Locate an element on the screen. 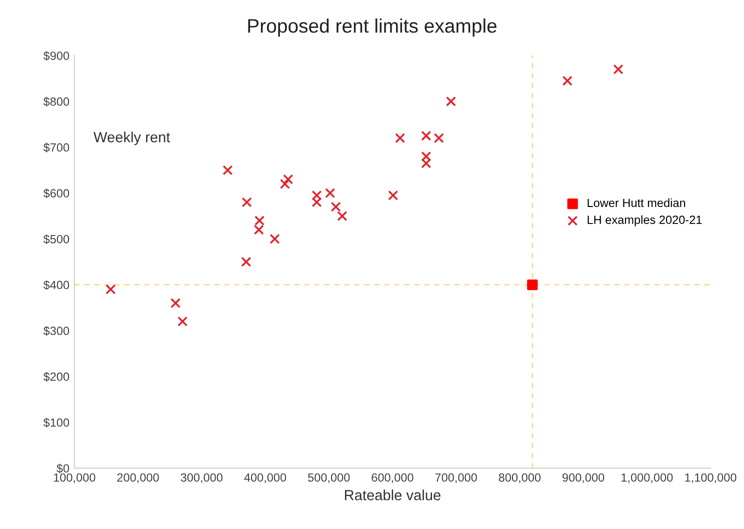  x-tick-label: 100,000 is located at coordinates (75, 478).